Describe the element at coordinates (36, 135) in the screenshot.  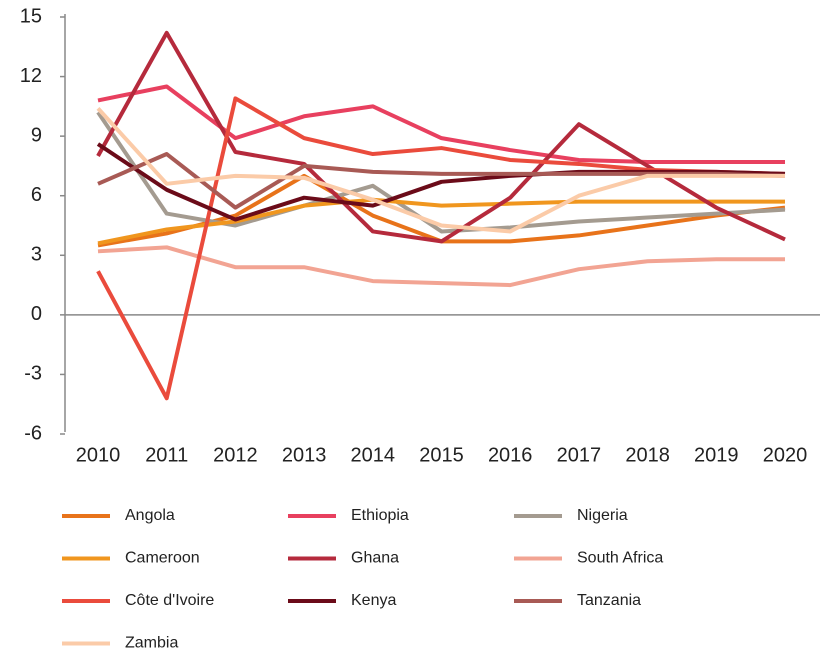
I see `y-tick-label: 9` at that location.